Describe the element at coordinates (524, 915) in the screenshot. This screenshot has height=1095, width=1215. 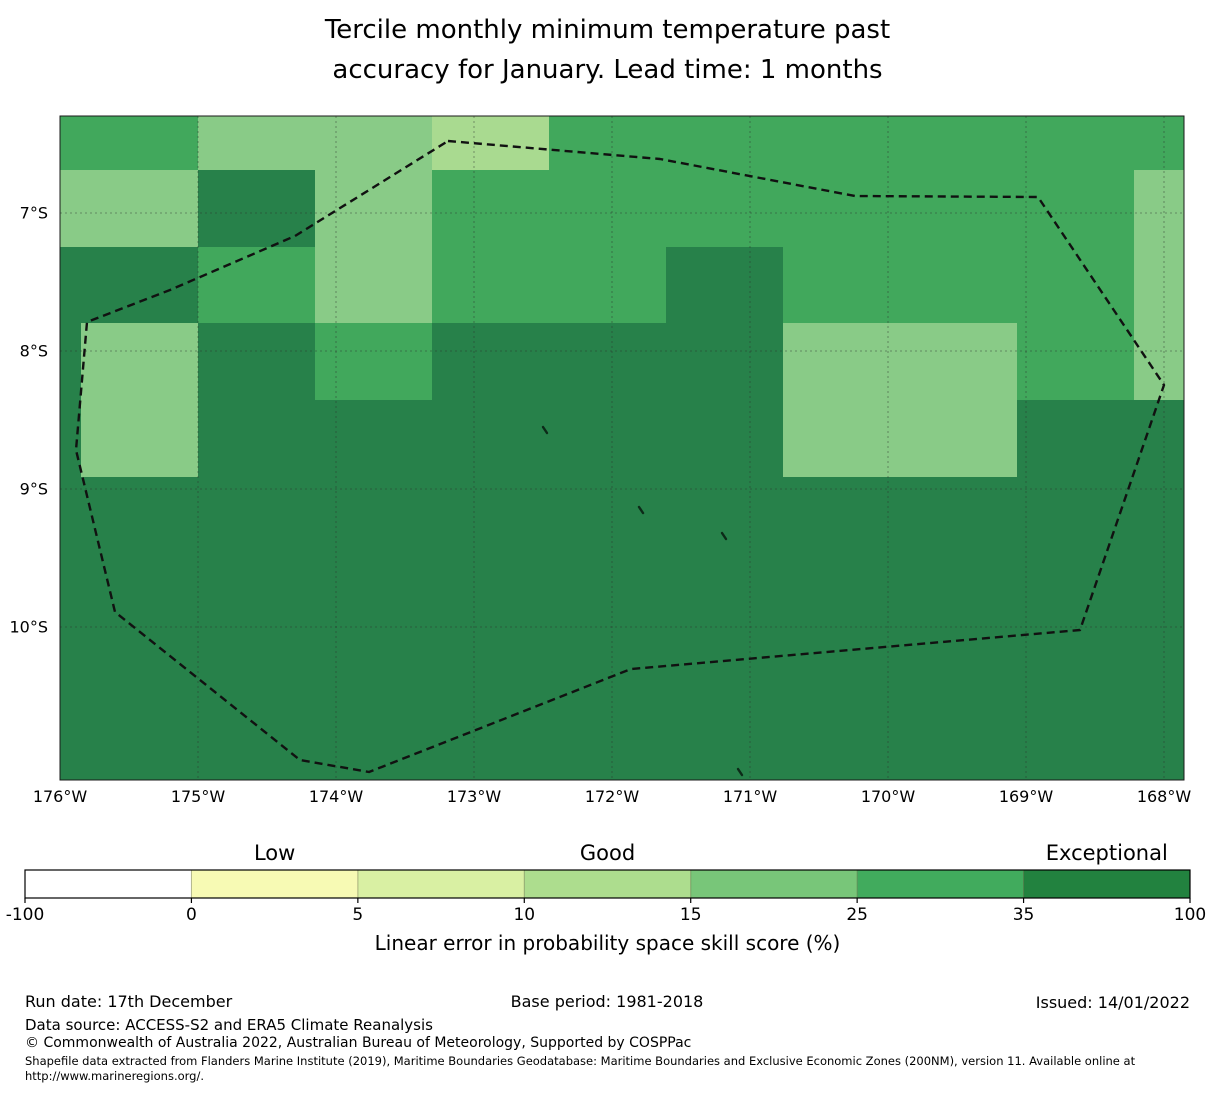
I see `colorbar-tick-label: 10` at that location.